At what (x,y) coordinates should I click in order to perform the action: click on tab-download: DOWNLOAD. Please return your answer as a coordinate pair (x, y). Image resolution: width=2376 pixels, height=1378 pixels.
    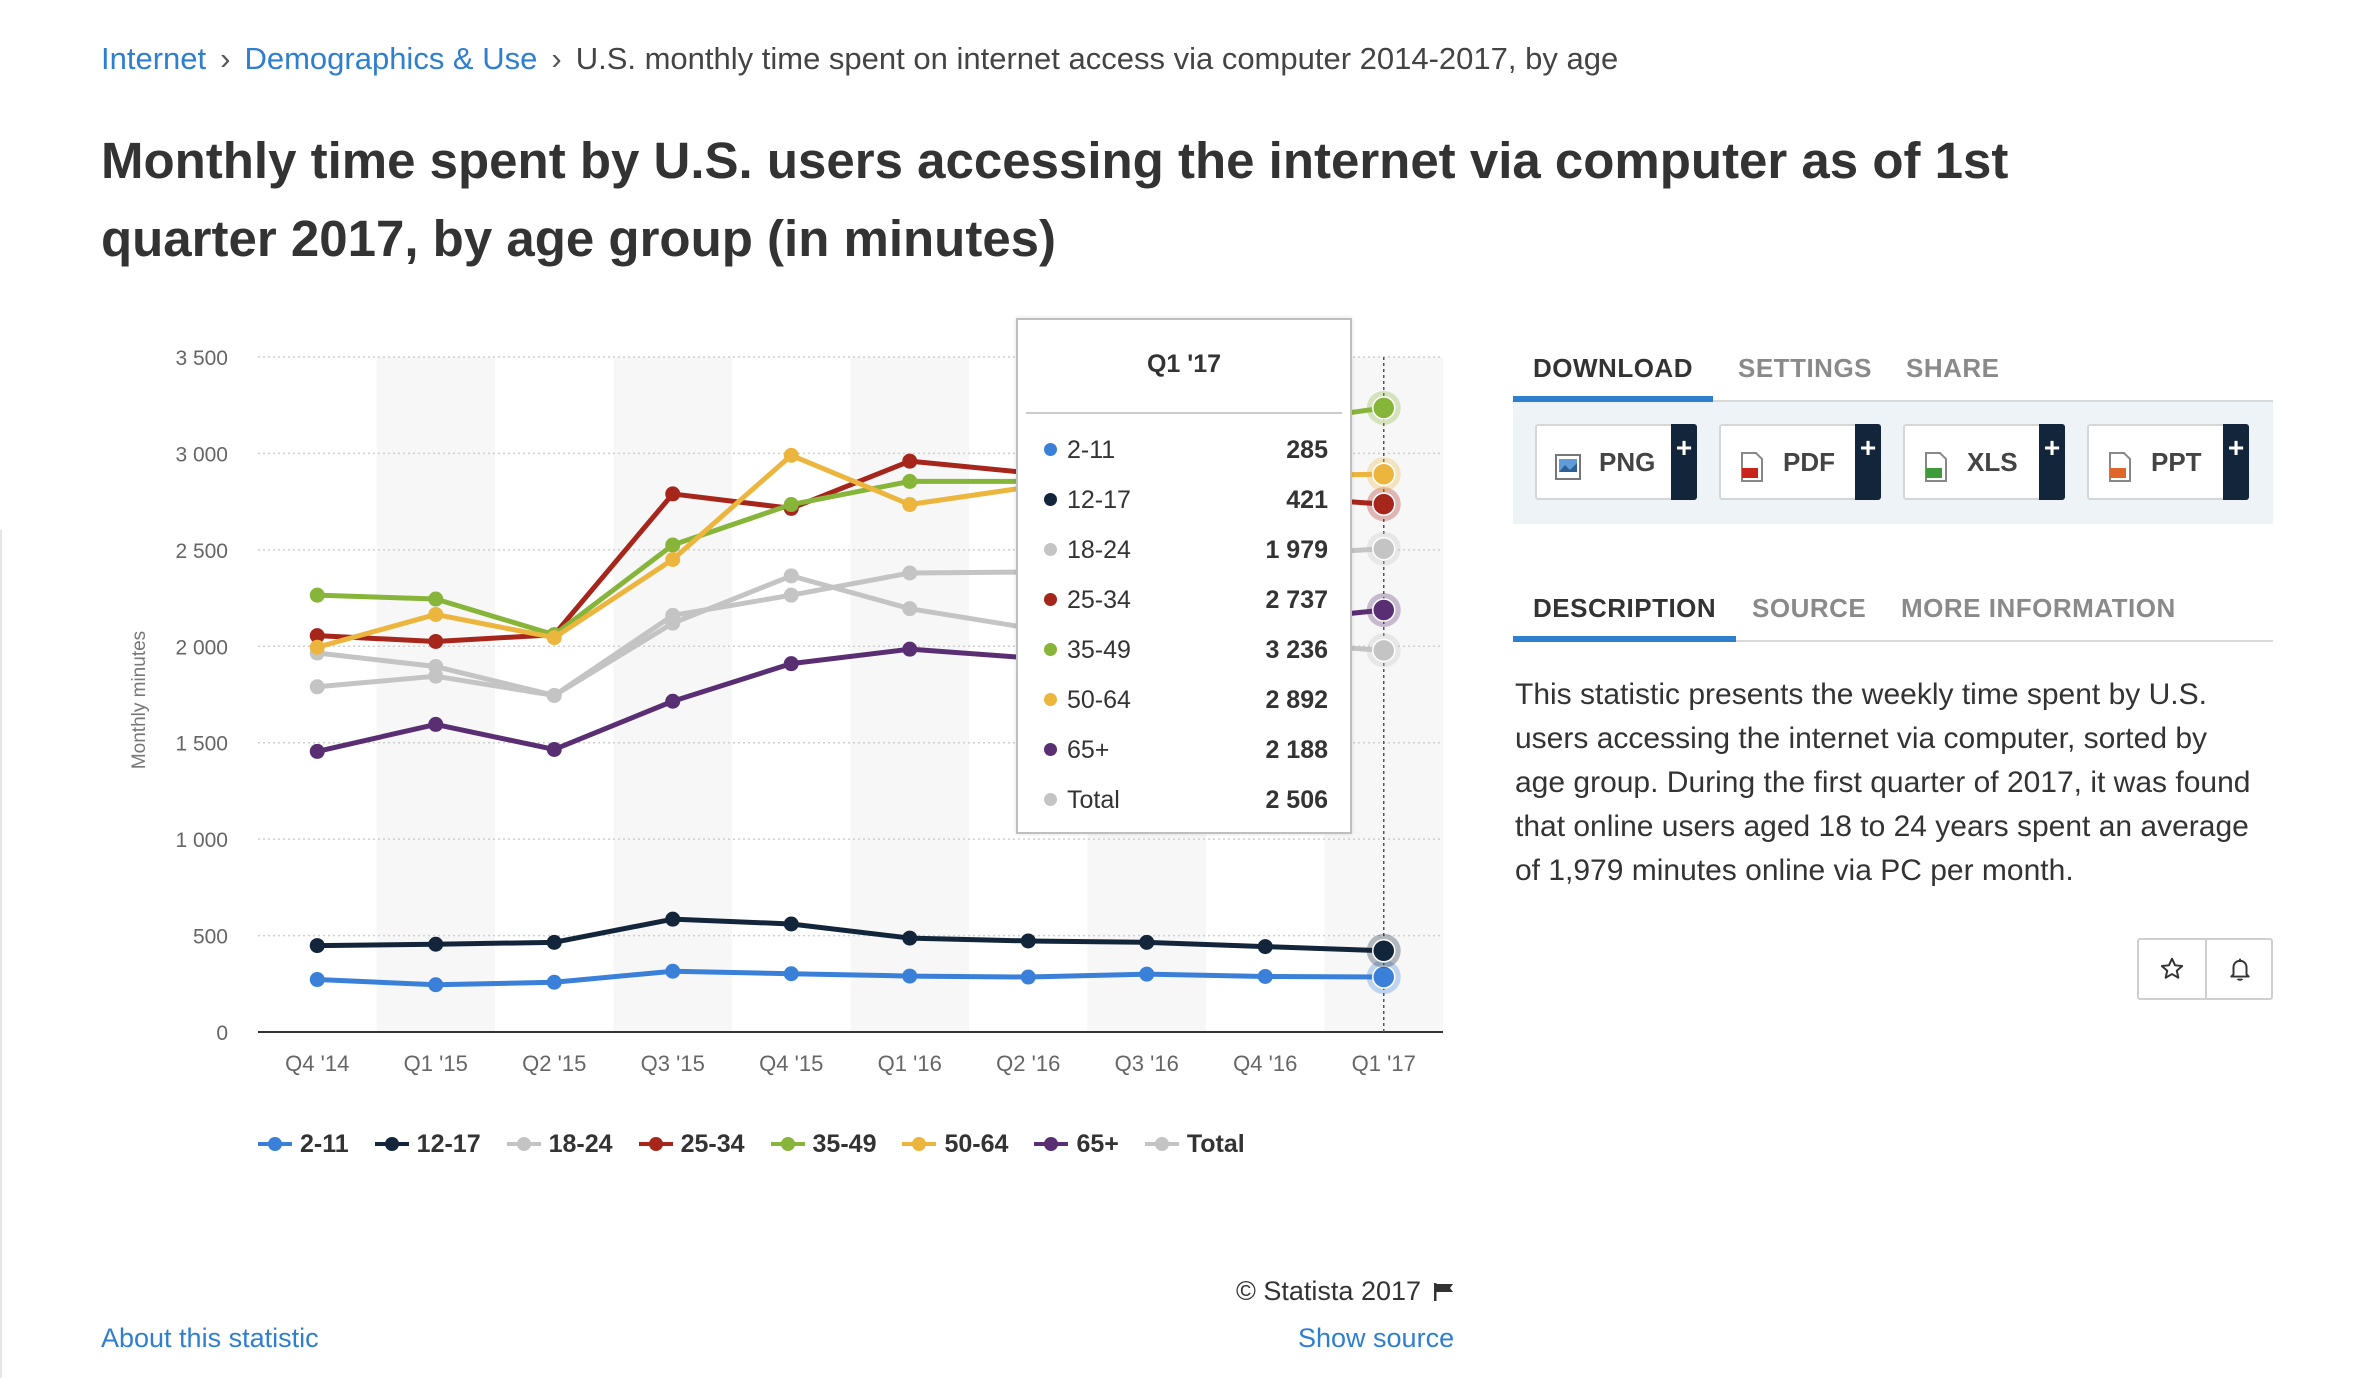
    Looking at the image, I should click on (1613, 370).